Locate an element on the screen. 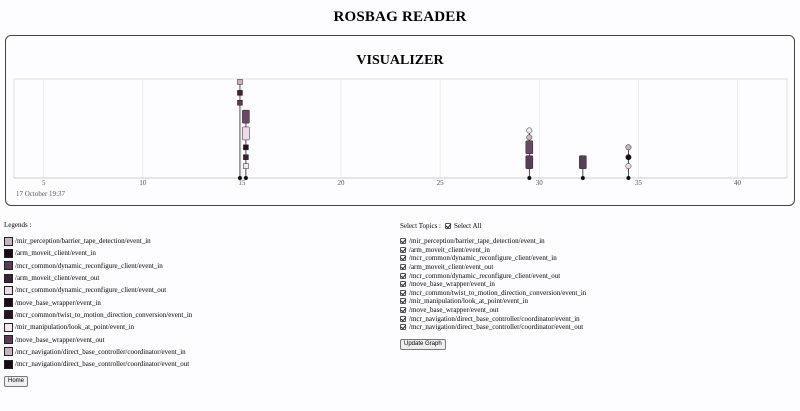 This screenshot has width=800, height=411. topic-label: /move_base_wrapper/event_in is located at coordinates (452, 284).